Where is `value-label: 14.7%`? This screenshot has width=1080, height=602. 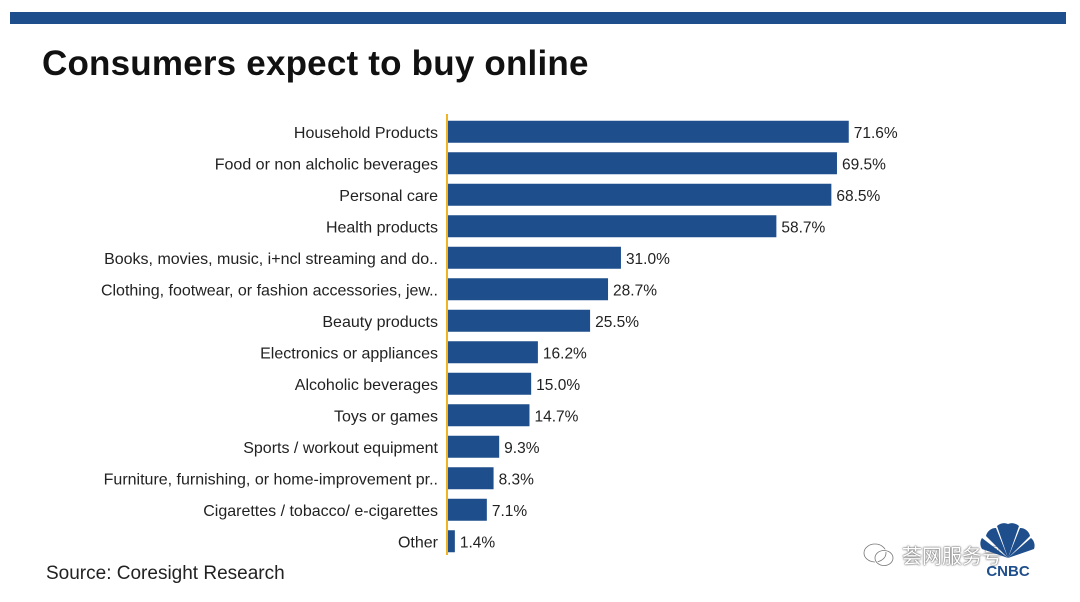
value-label: 14.7% is located at coordinates (556, 416).